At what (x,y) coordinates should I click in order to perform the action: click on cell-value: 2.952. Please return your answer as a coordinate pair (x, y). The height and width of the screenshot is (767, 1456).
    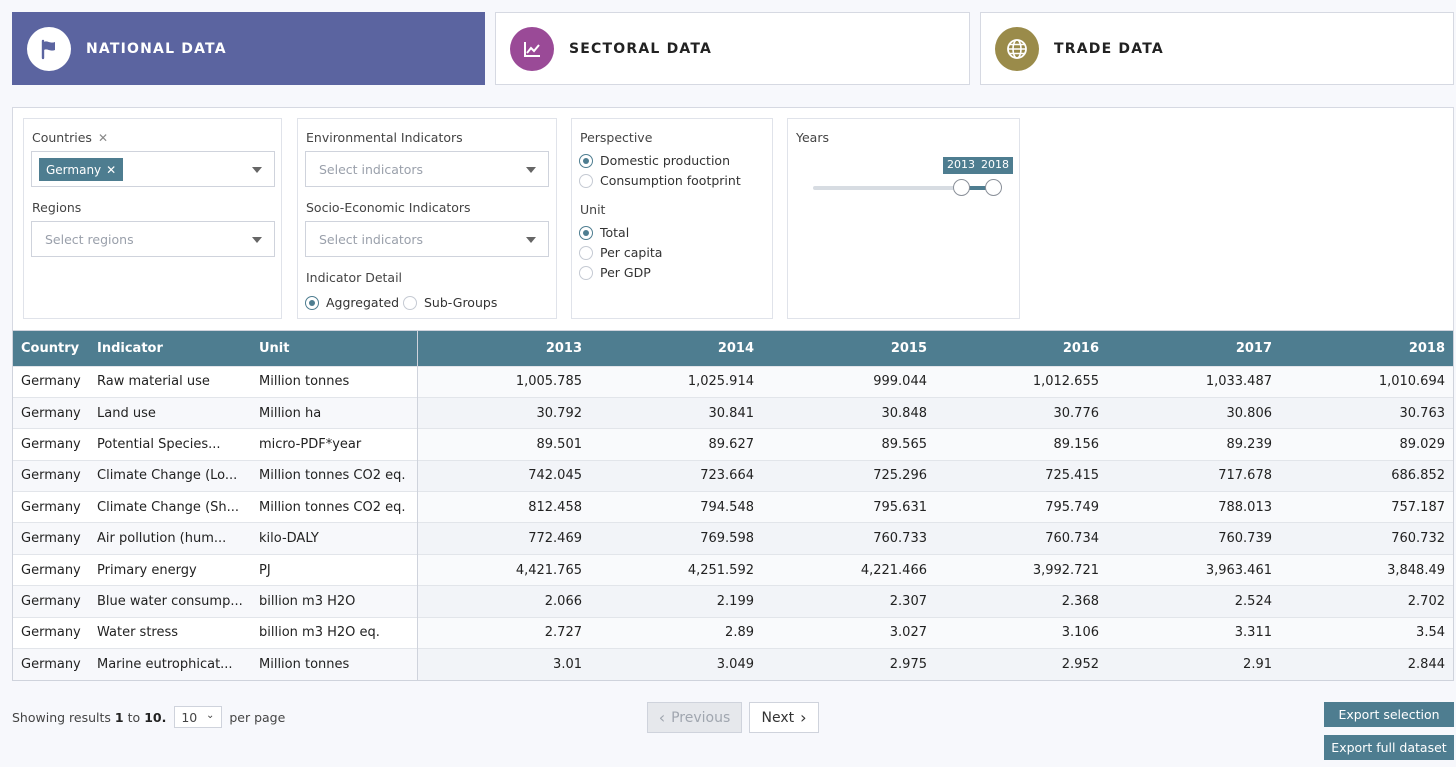
    Looking at the image, I should click on (1021, 664).